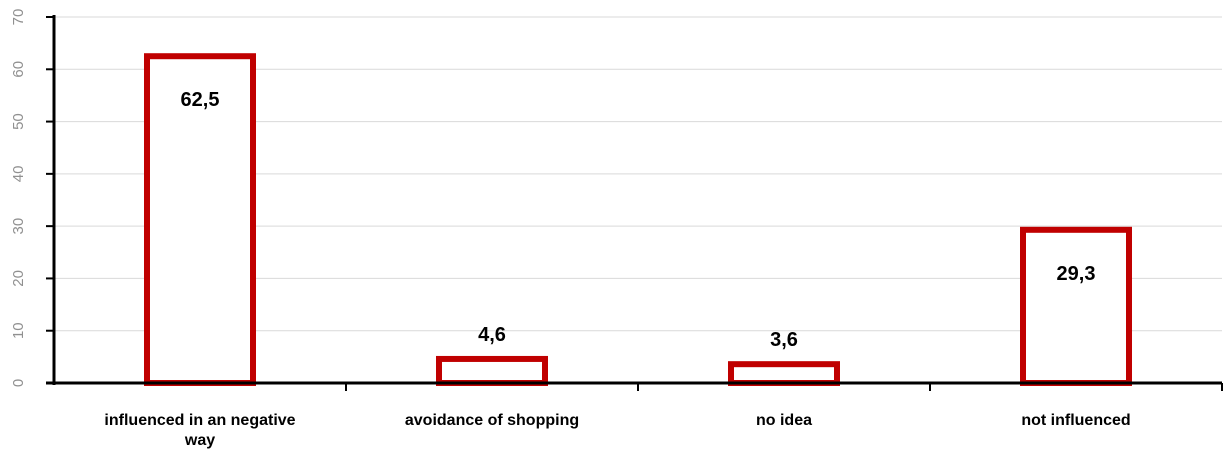 This screenshot has width=1224, height=456. What do you see at coordinates (18, 69) in the screenshot?
I see `y-tick-label: 60` at bounding box center [18, 69].